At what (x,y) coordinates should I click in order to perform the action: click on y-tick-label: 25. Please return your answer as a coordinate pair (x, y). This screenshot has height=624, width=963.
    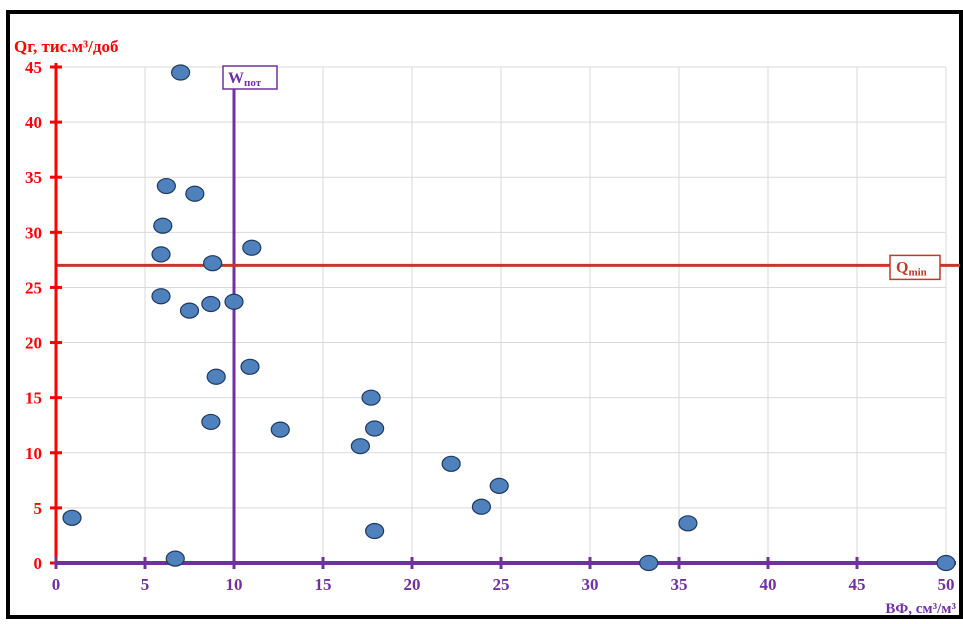
    Looking at the image, I should click on (33, 287).